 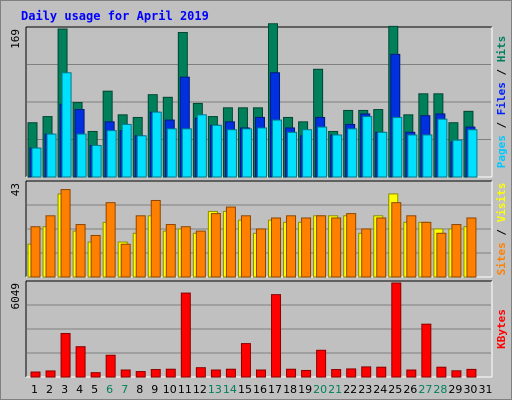 I want to click on x-tick-label-day-18: 18, so click(x=290, y=389).